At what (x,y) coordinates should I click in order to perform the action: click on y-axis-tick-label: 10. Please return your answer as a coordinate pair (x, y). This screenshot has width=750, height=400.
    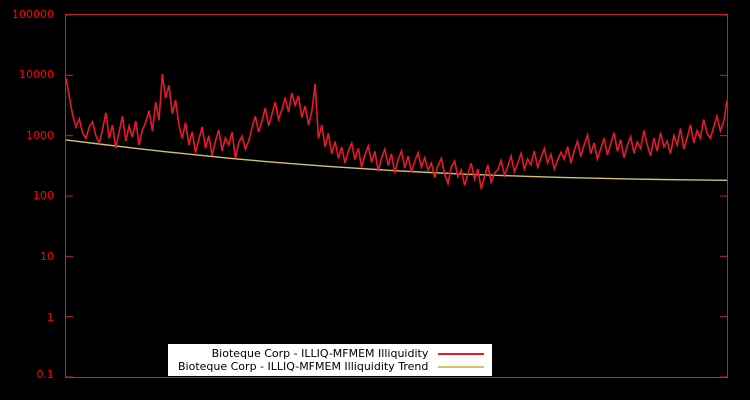
    Looking at the image, I should click on (47, 256).